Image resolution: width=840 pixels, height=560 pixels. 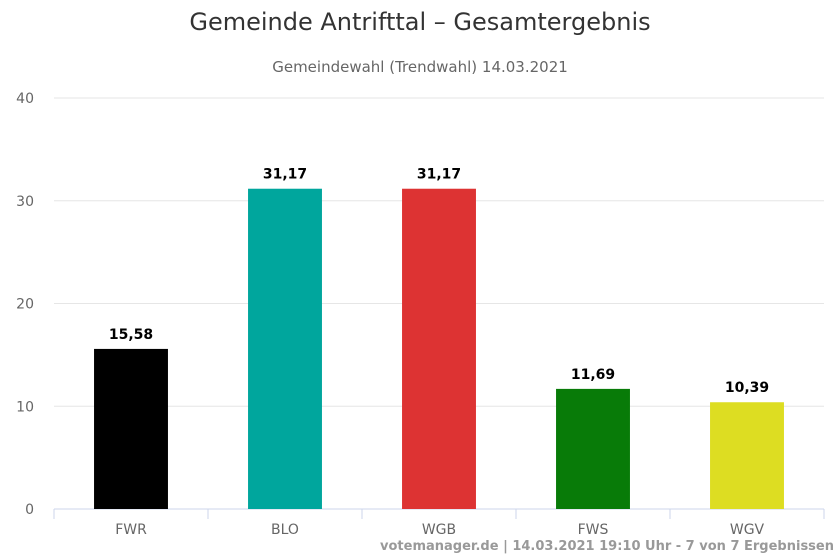 I want to click on x-tick-label: BLO, so click(x=285, y=530).